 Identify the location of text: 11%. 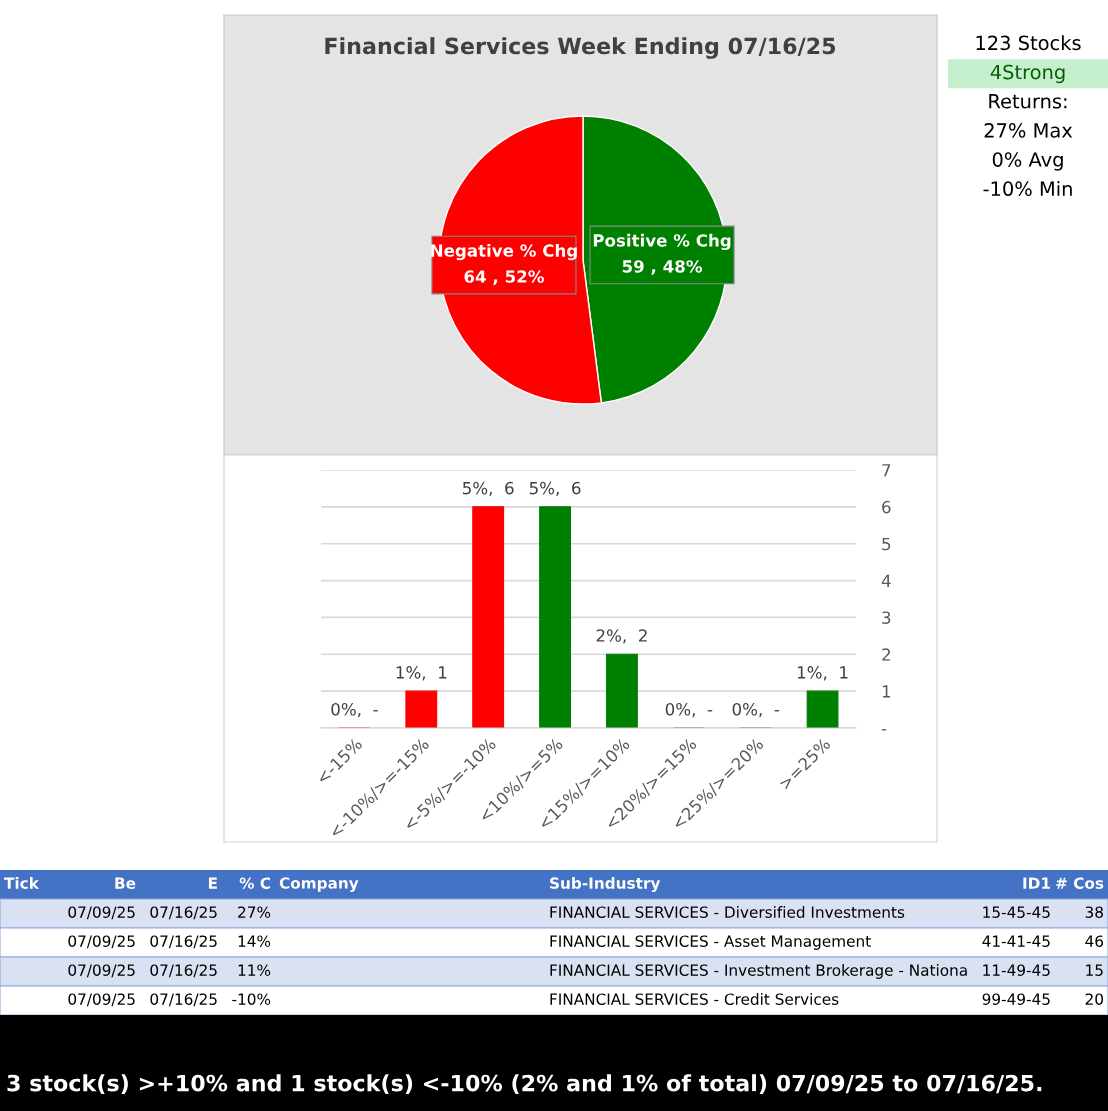
(254, 970).